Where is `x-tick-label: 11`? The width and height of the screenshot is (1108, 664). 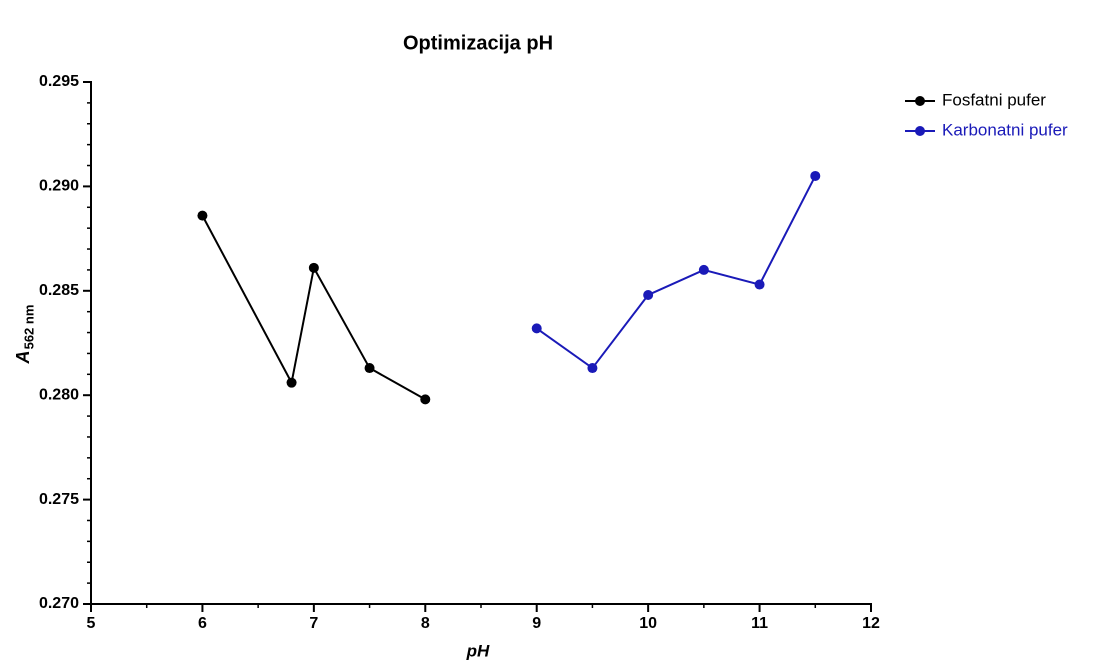
x-tick-label: 11 is located at coordinates (759, 623).